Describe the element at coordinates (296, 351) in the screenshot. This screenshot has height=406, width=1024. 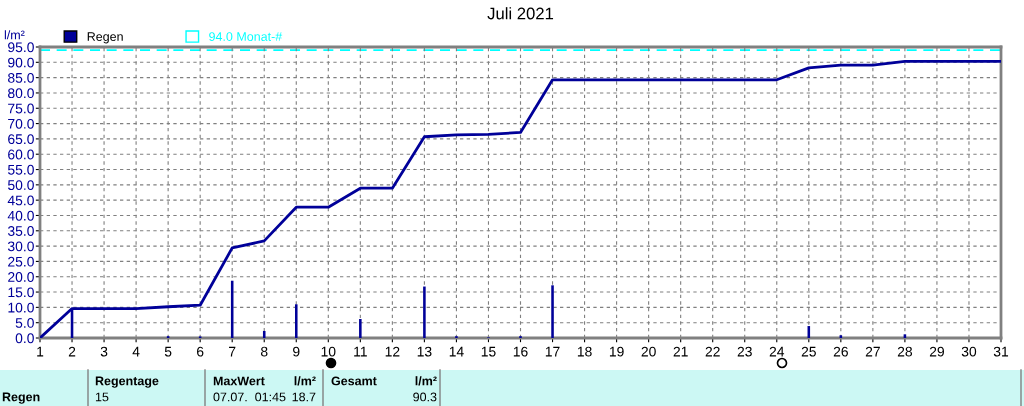
I see `x-tick-label: 9` at that location.